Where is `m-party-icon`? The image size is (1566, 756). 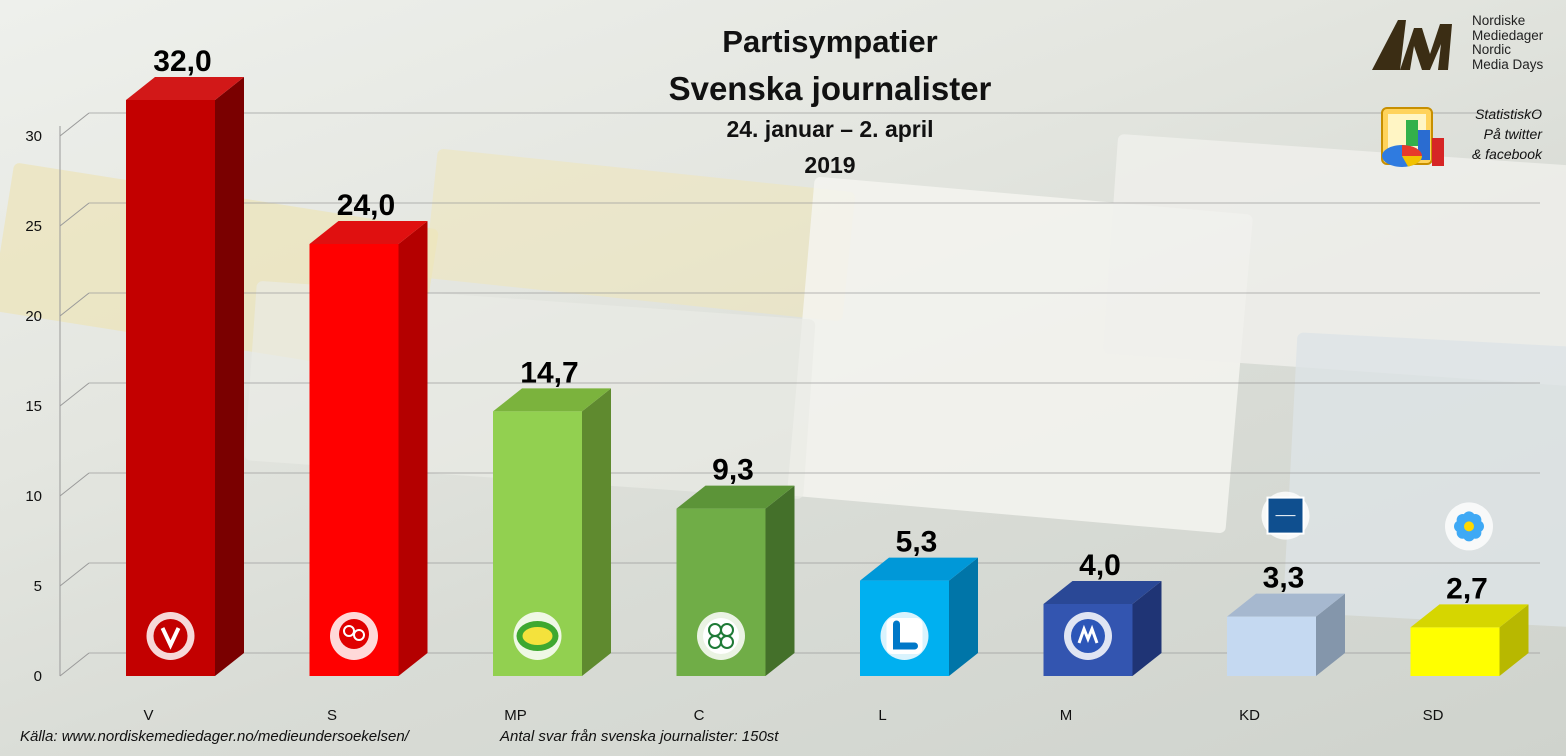 m-party-icon is located at coordinates (1088, 636).